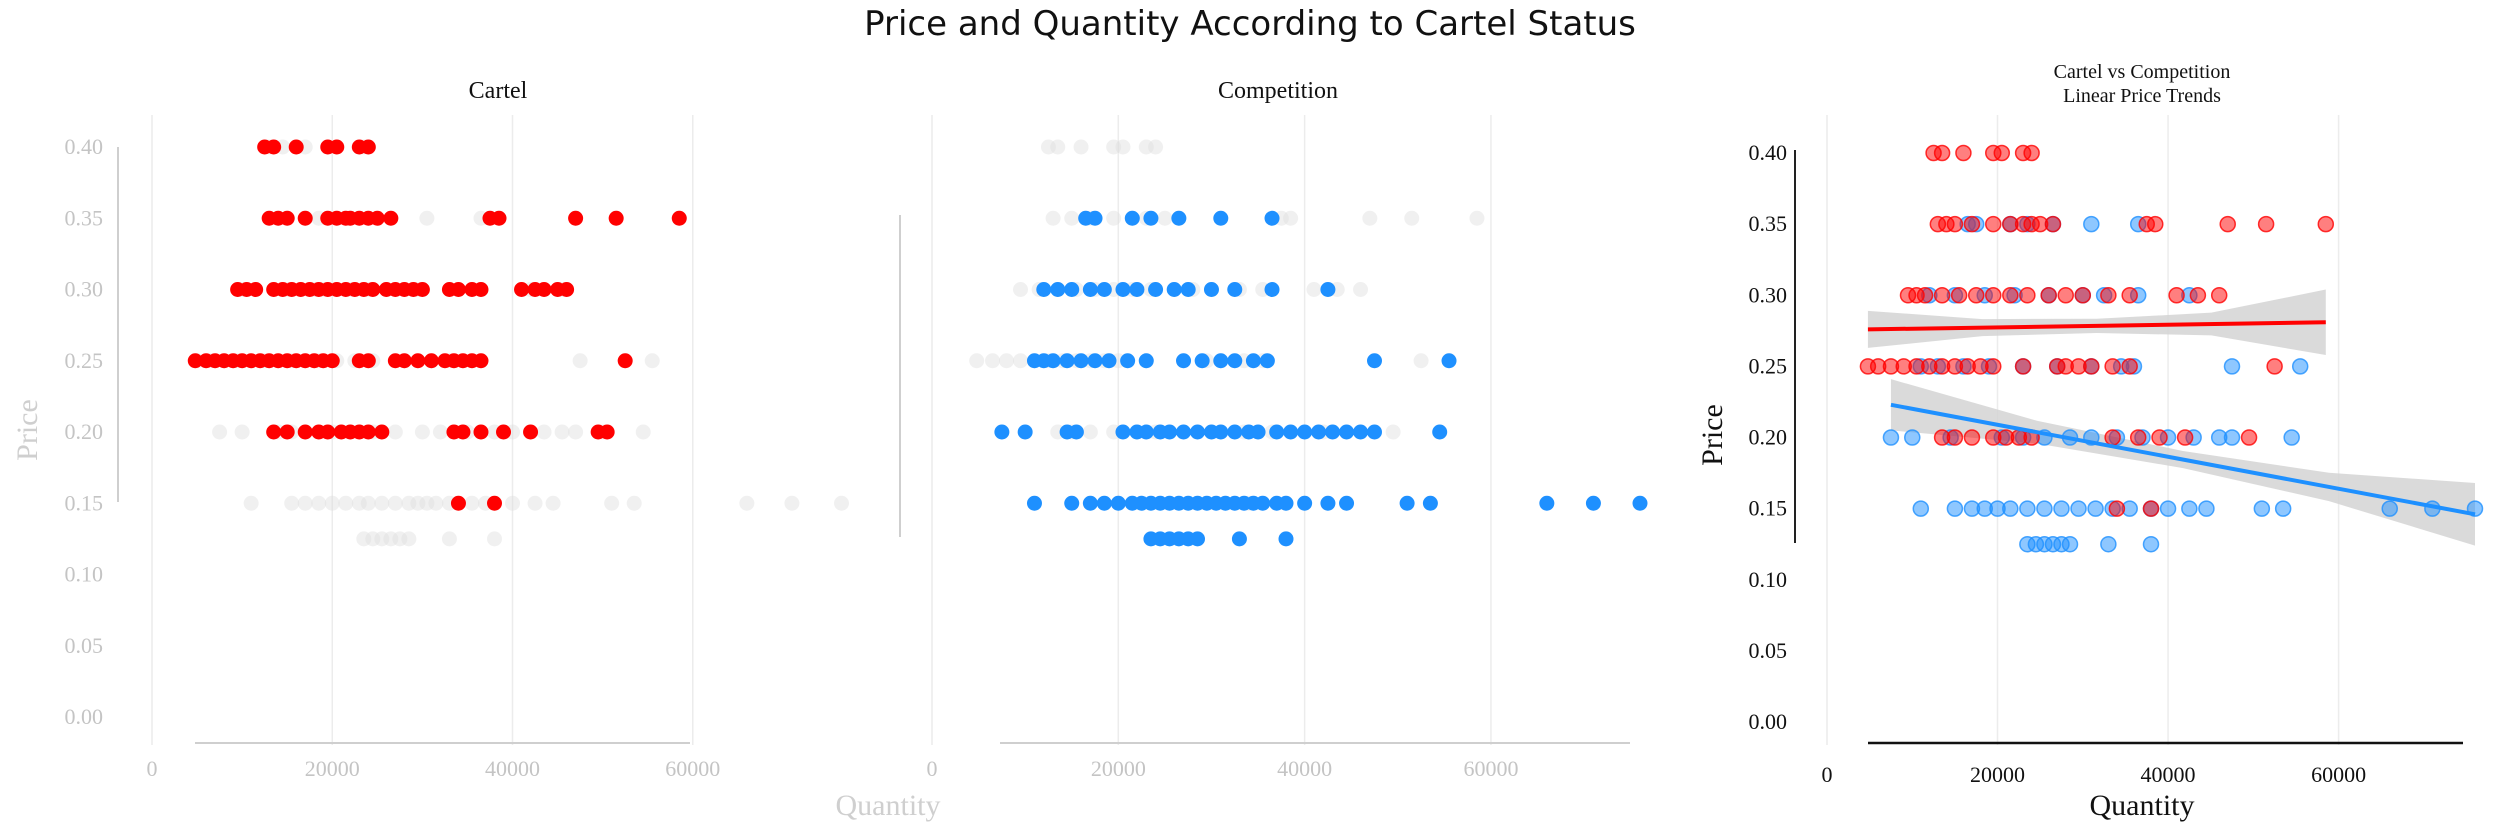  Describe the element at coordinates (1768, 579) in the screenshot. I see `y-tick-label: 0.10` at that location.